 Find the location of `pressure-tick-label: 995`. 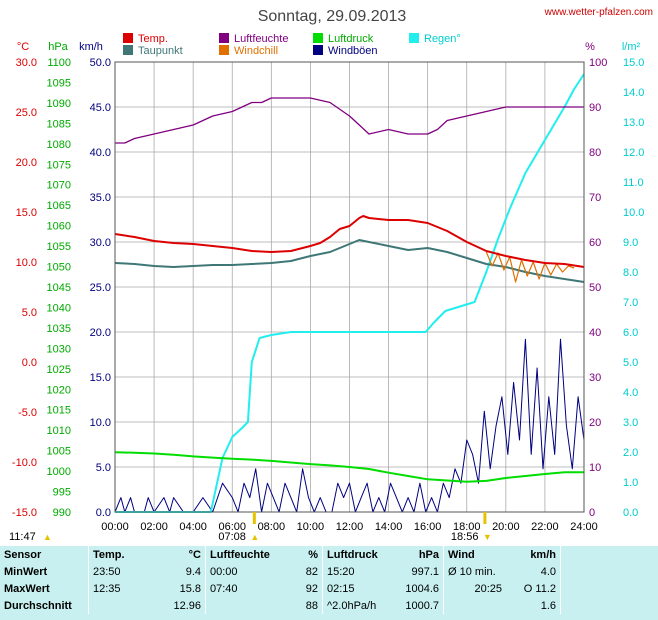

pressure-tick-label: 995 is located at coordinates (62, 493).